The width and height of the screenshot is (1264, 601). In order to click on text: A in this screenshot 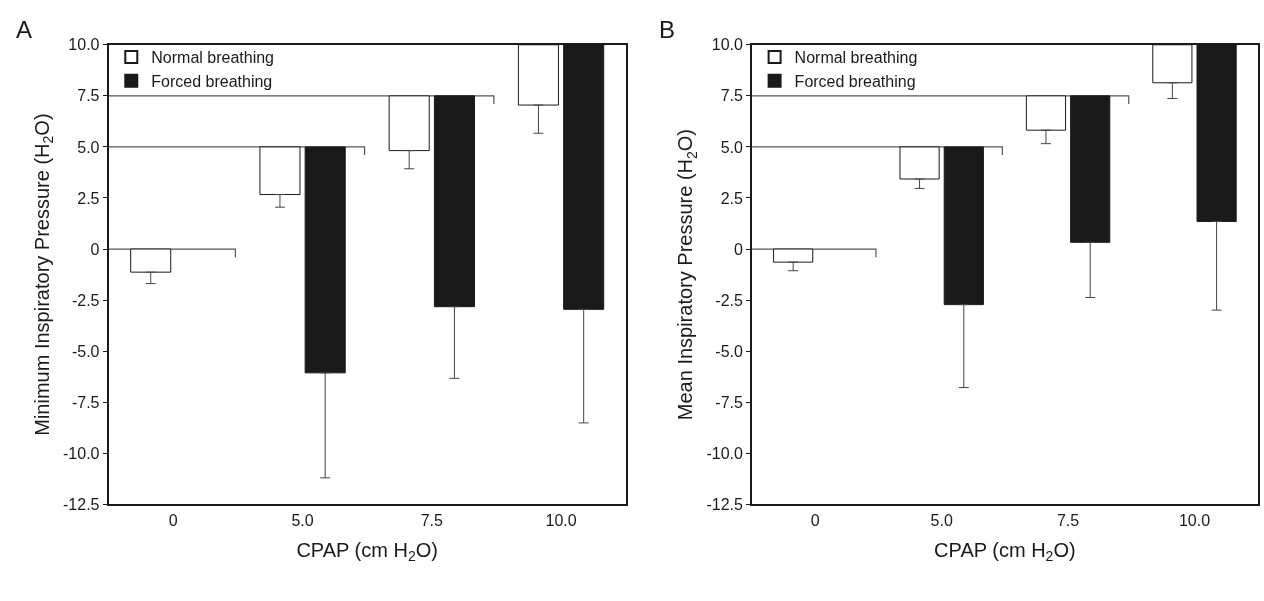, I will do `click(24, 29)`.